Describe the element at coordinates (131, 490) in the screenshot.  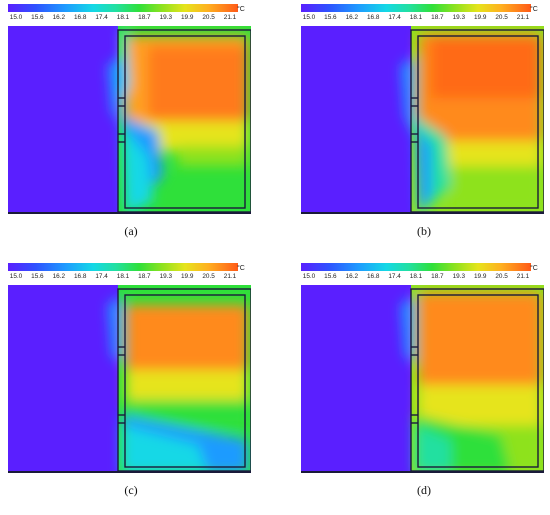
I see `caption-c: (c)` at that location.